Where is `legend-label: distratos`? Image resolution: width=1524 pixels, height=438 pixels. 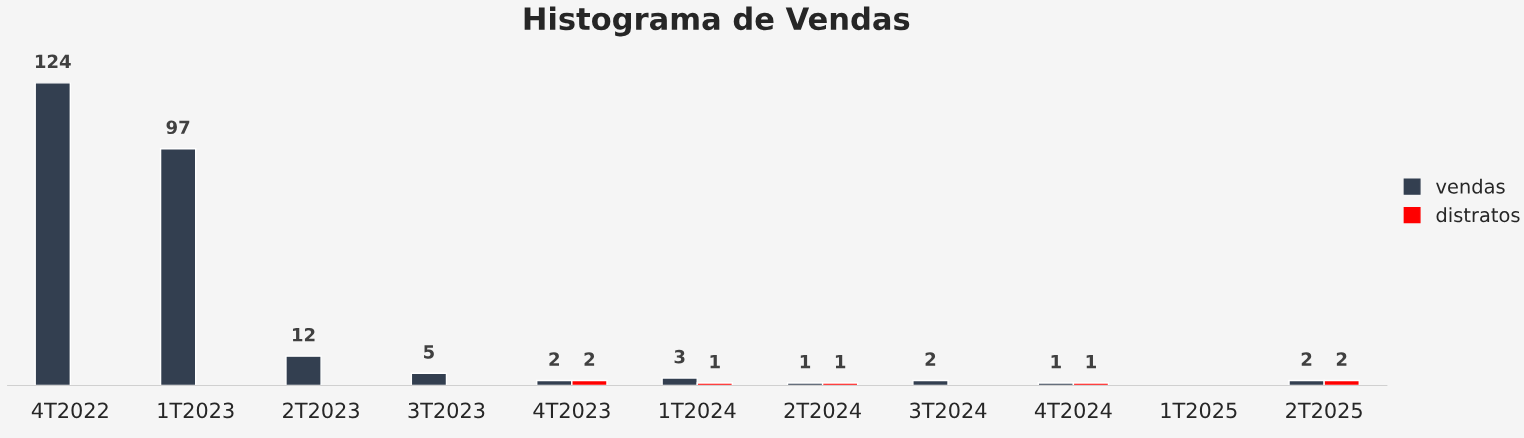
legend-label: distratos is located at coordinates (1478, 215).